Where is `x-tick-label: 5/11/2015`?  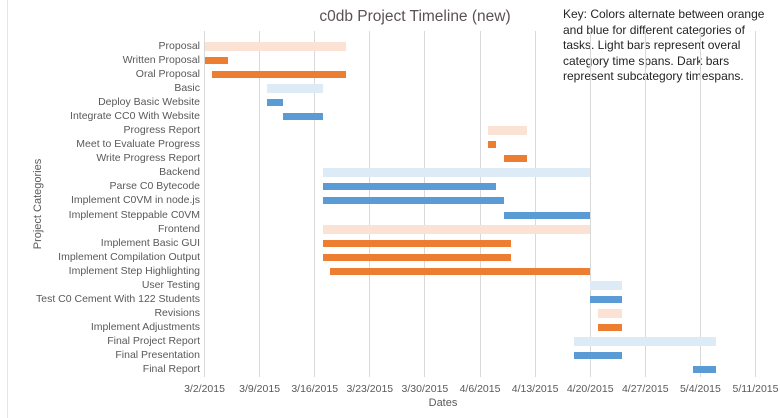 x-tick-label: 5/11/2015 is located at coordinates (755, 389).